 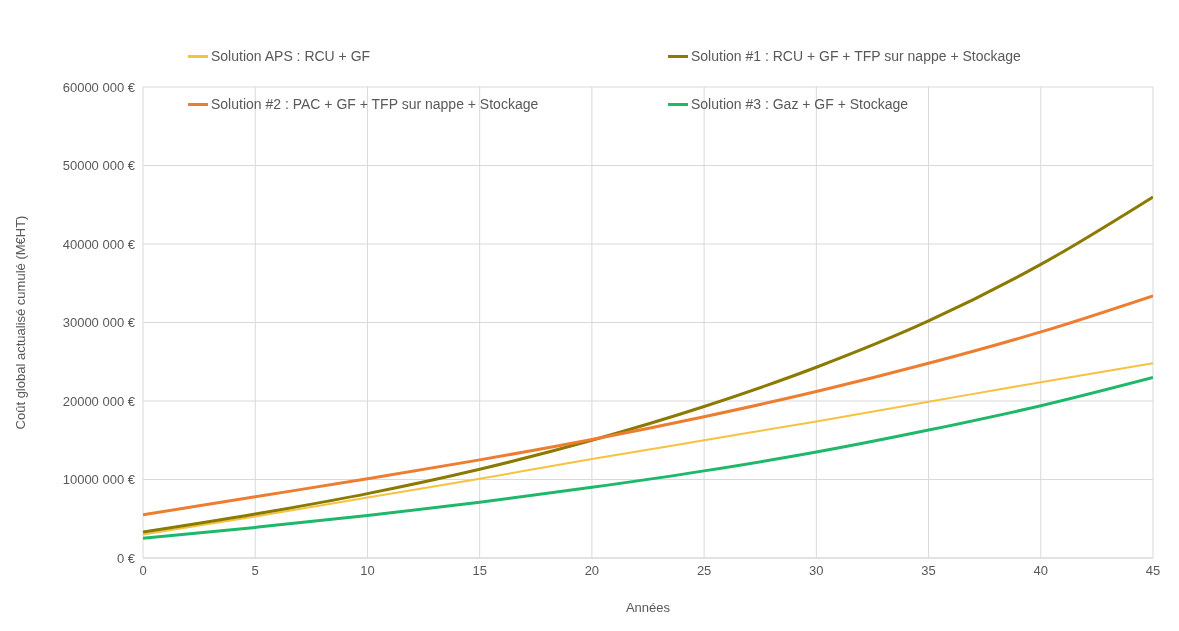 What do you see at coordinates (648, 607) in the screenshot?
I see `x-axis-title: Années` at bounding box center [648, 607].